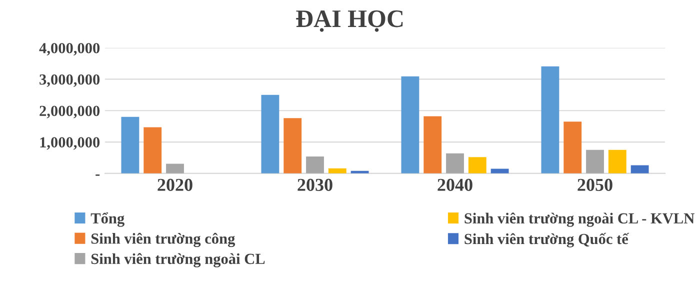  Describe the element at coordinates (163, 240) in the screenshot. I see `legend-label: Sinh viên trường công` at that location.